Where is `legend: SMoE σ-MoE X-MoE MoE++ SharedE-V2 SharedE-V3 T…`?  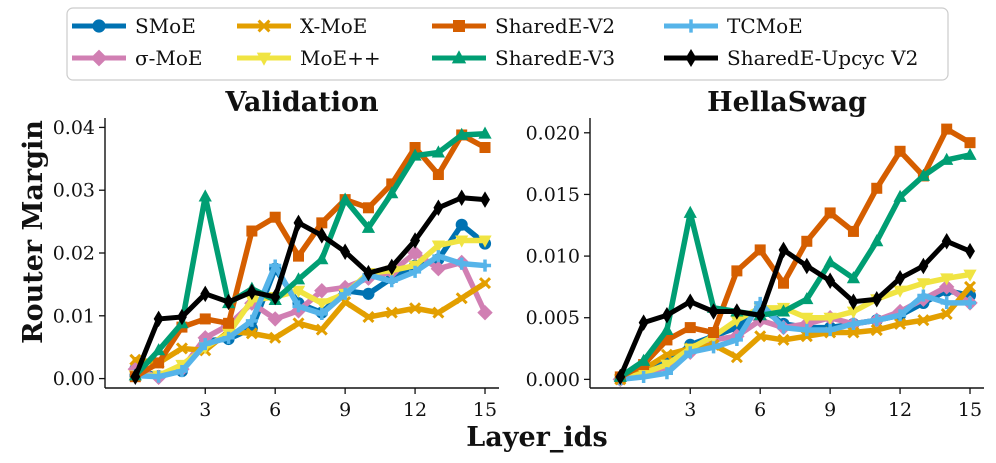 legend: SMoE σ-MoE X-MoE MoE++ SharedE-V2 SharedE-V3 T… is located at coordinates (507, 44).